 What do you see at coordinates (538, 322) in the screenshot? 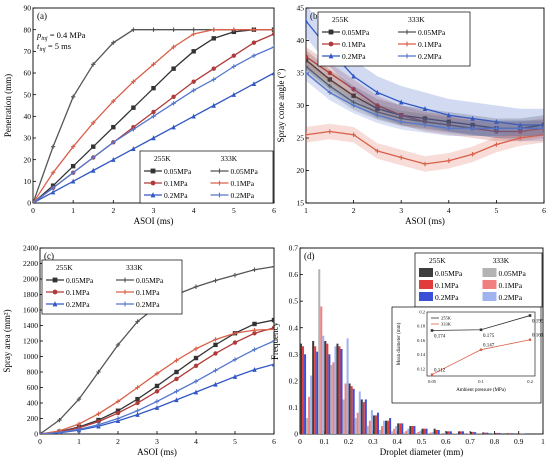
I see `inset-data-label: 0.195` at bounding box center [538, 322].